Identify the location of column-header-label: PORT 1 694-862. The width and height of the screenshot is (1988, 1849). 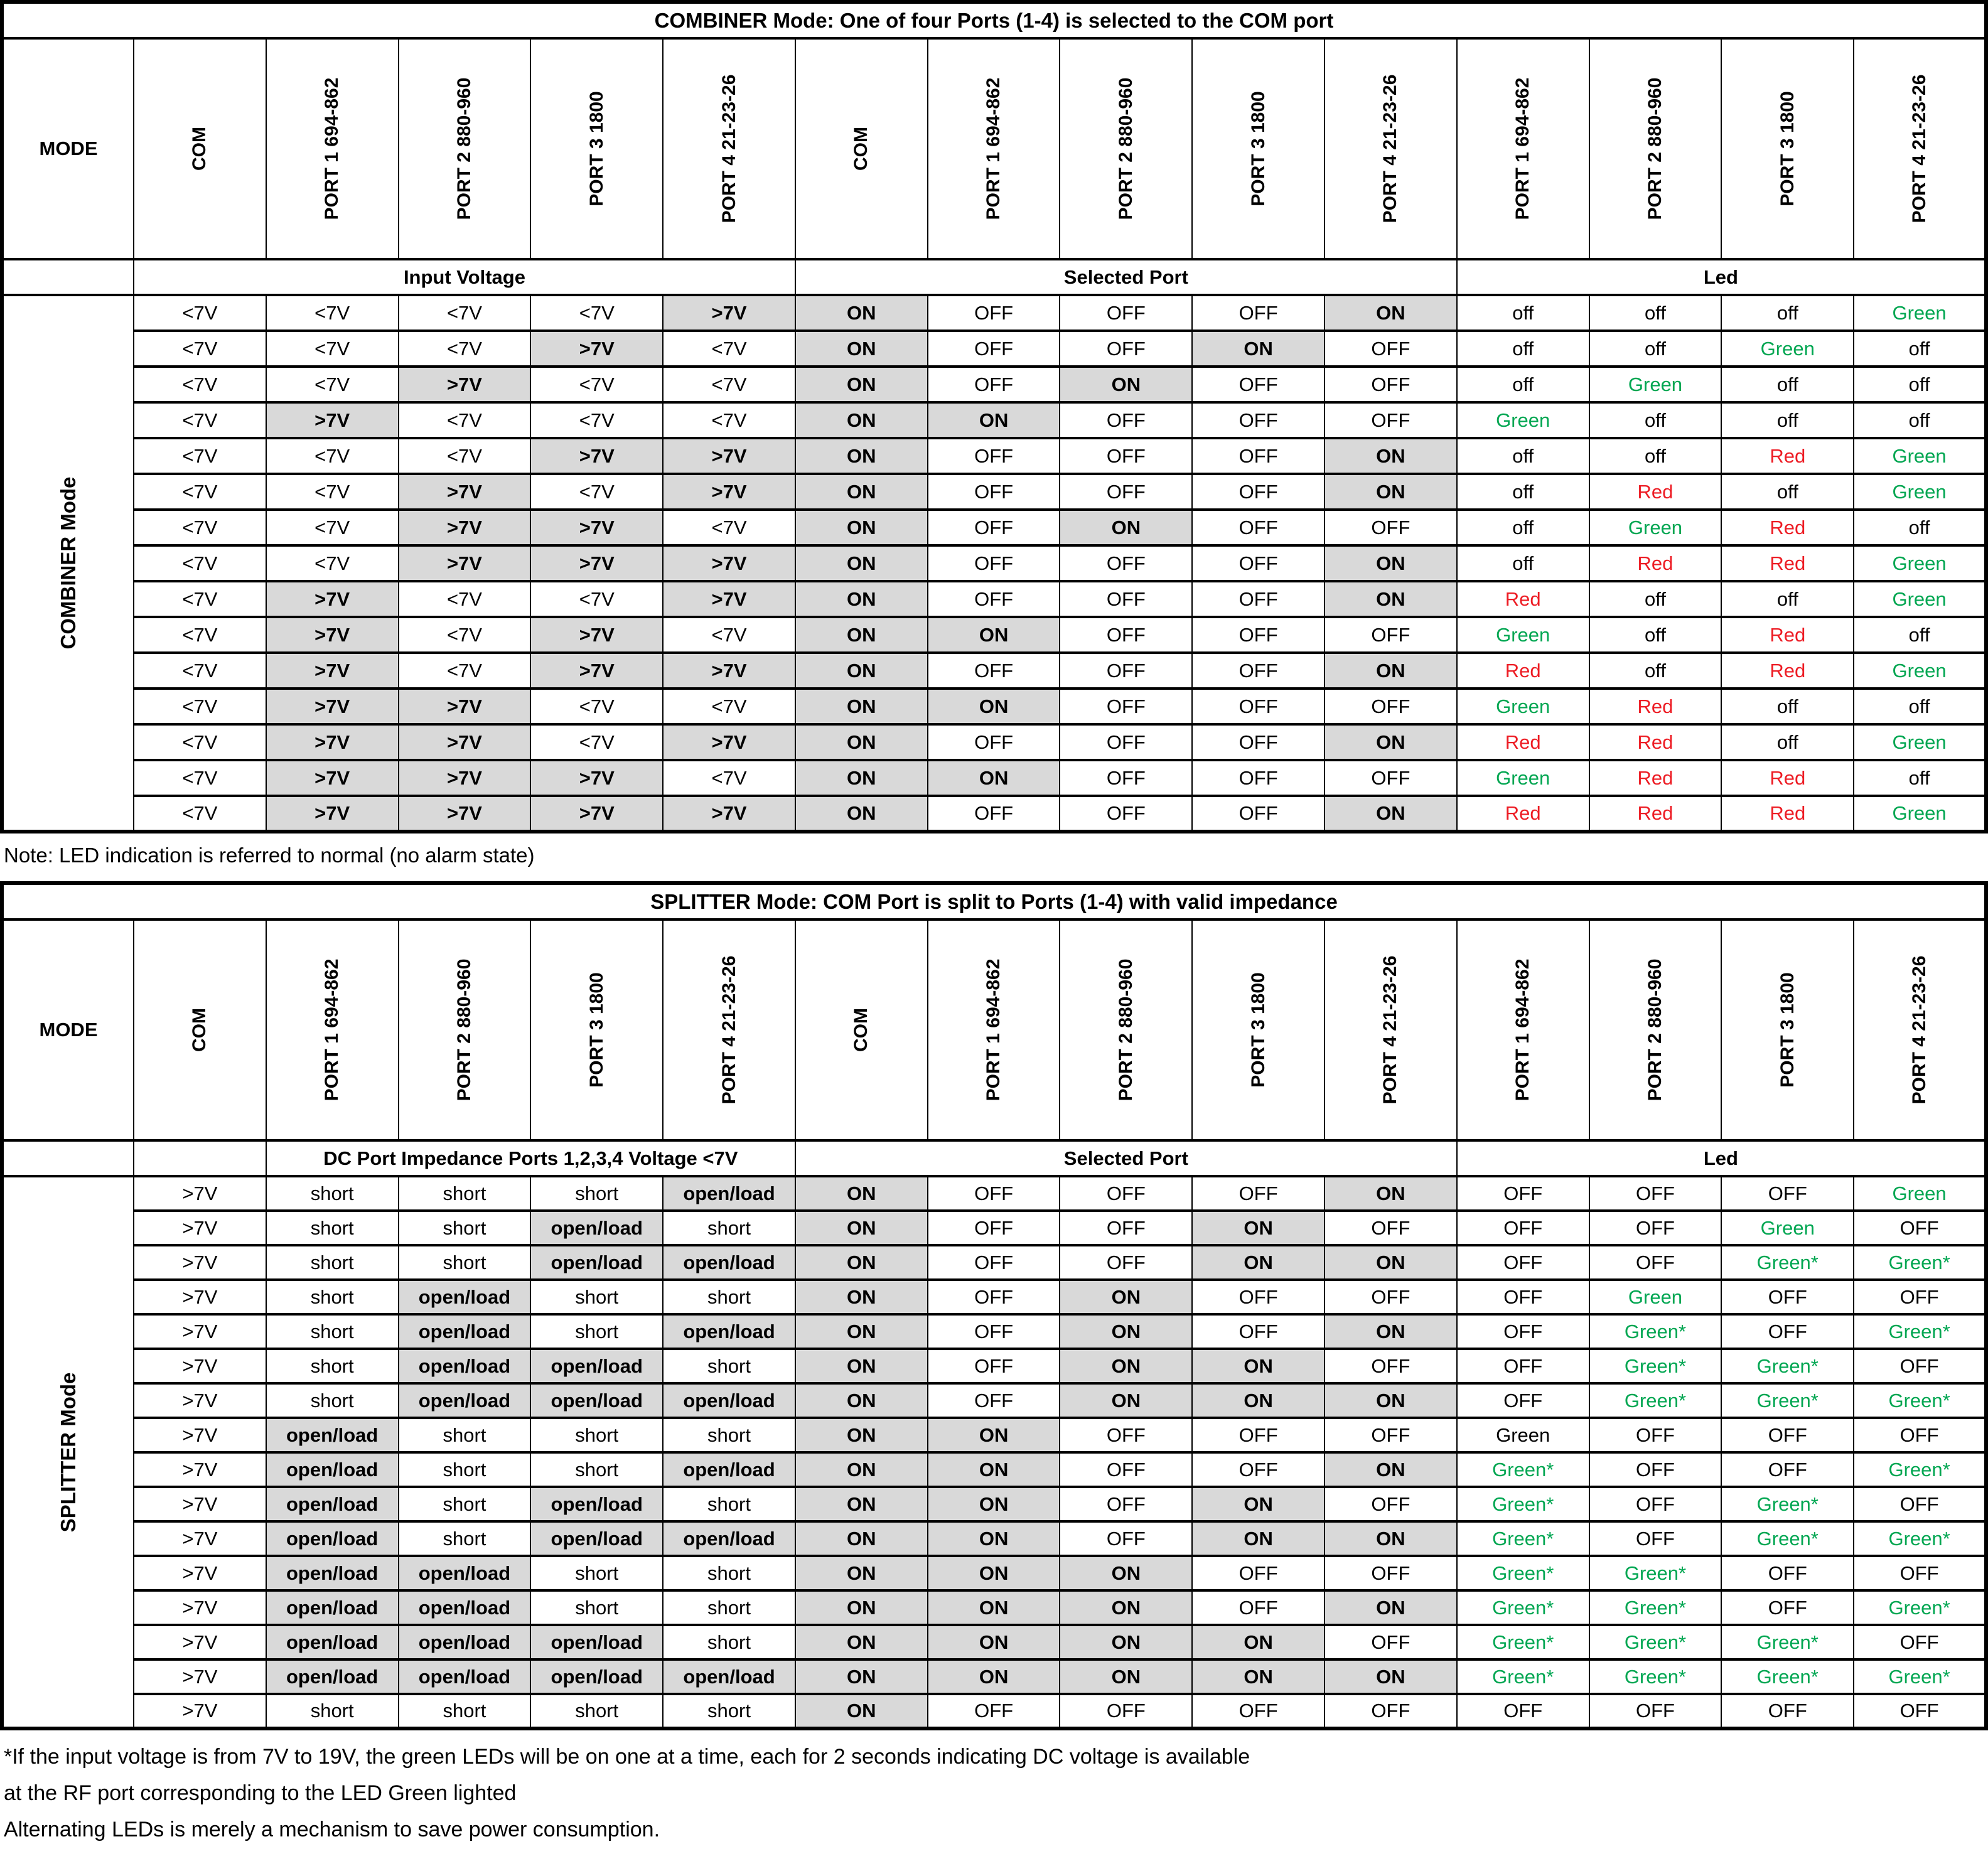
(332, 1029).